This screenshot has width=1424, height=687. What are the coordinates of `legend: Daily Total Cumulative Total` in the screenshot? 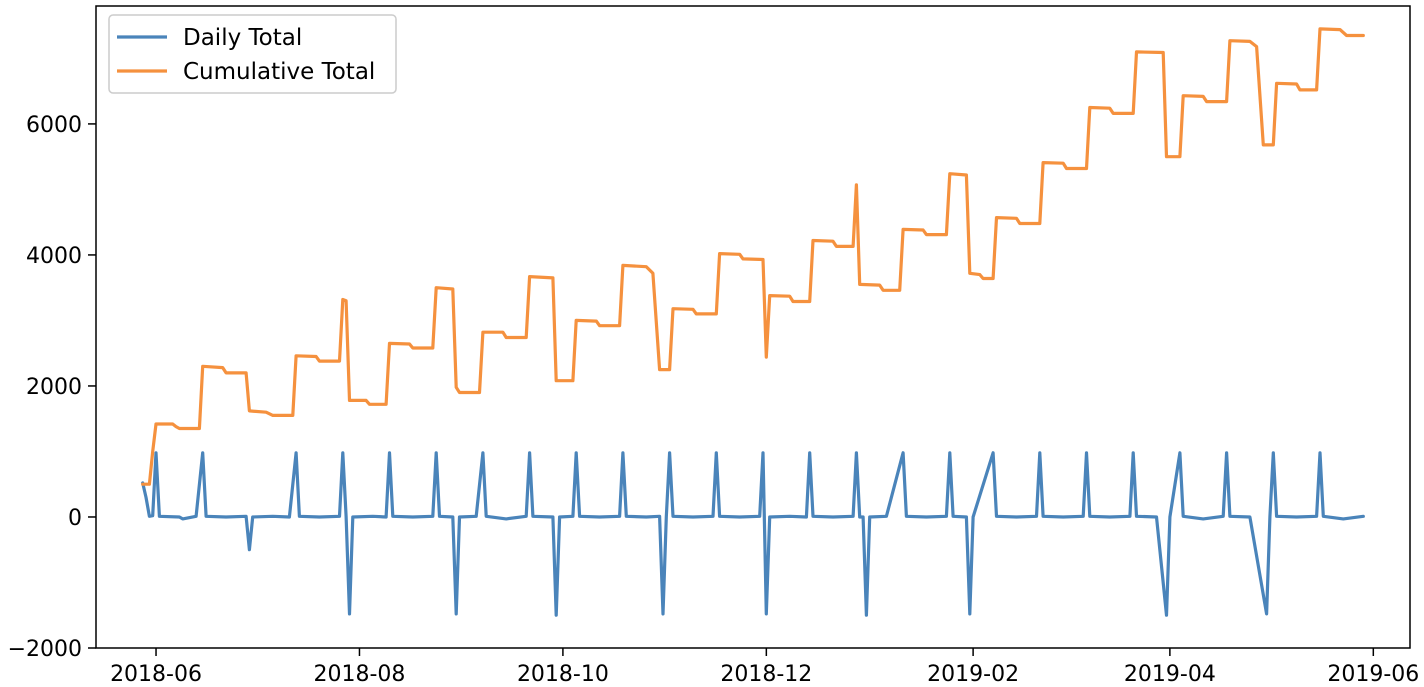 It's located at (252, 54).